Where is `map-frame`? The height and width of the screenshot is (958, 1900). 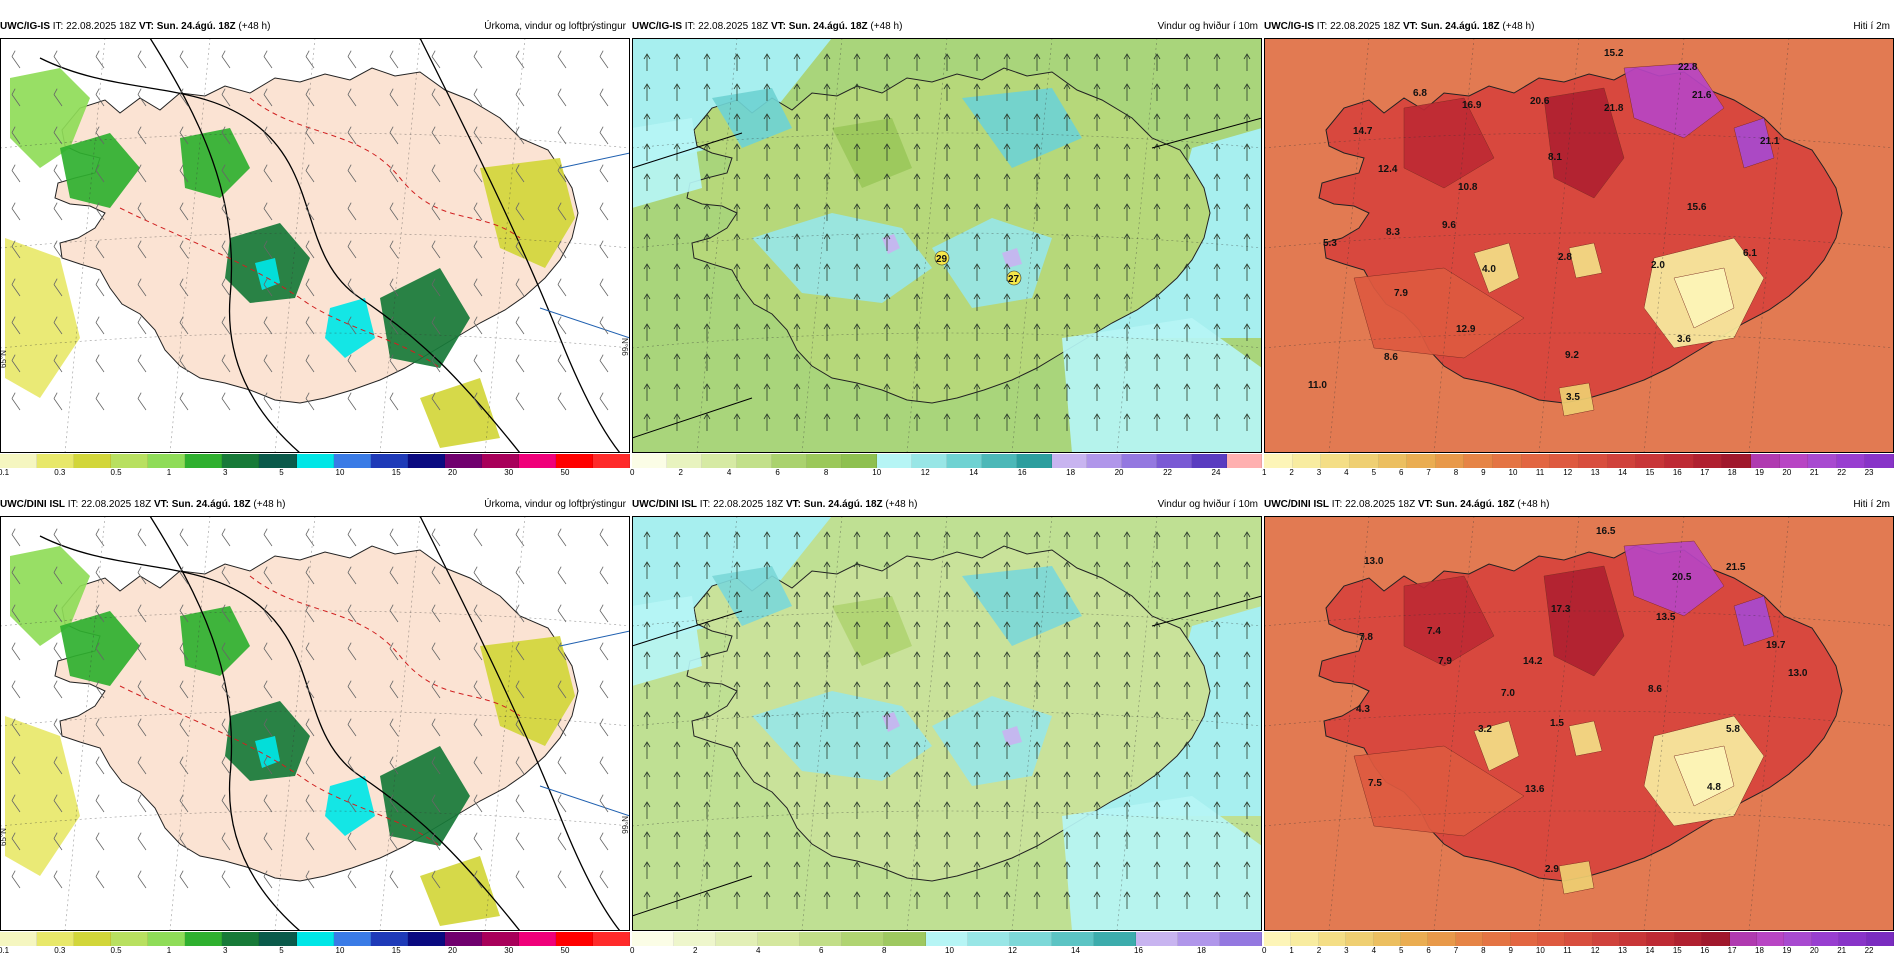
map-frame is located at coordinates (315, 245).